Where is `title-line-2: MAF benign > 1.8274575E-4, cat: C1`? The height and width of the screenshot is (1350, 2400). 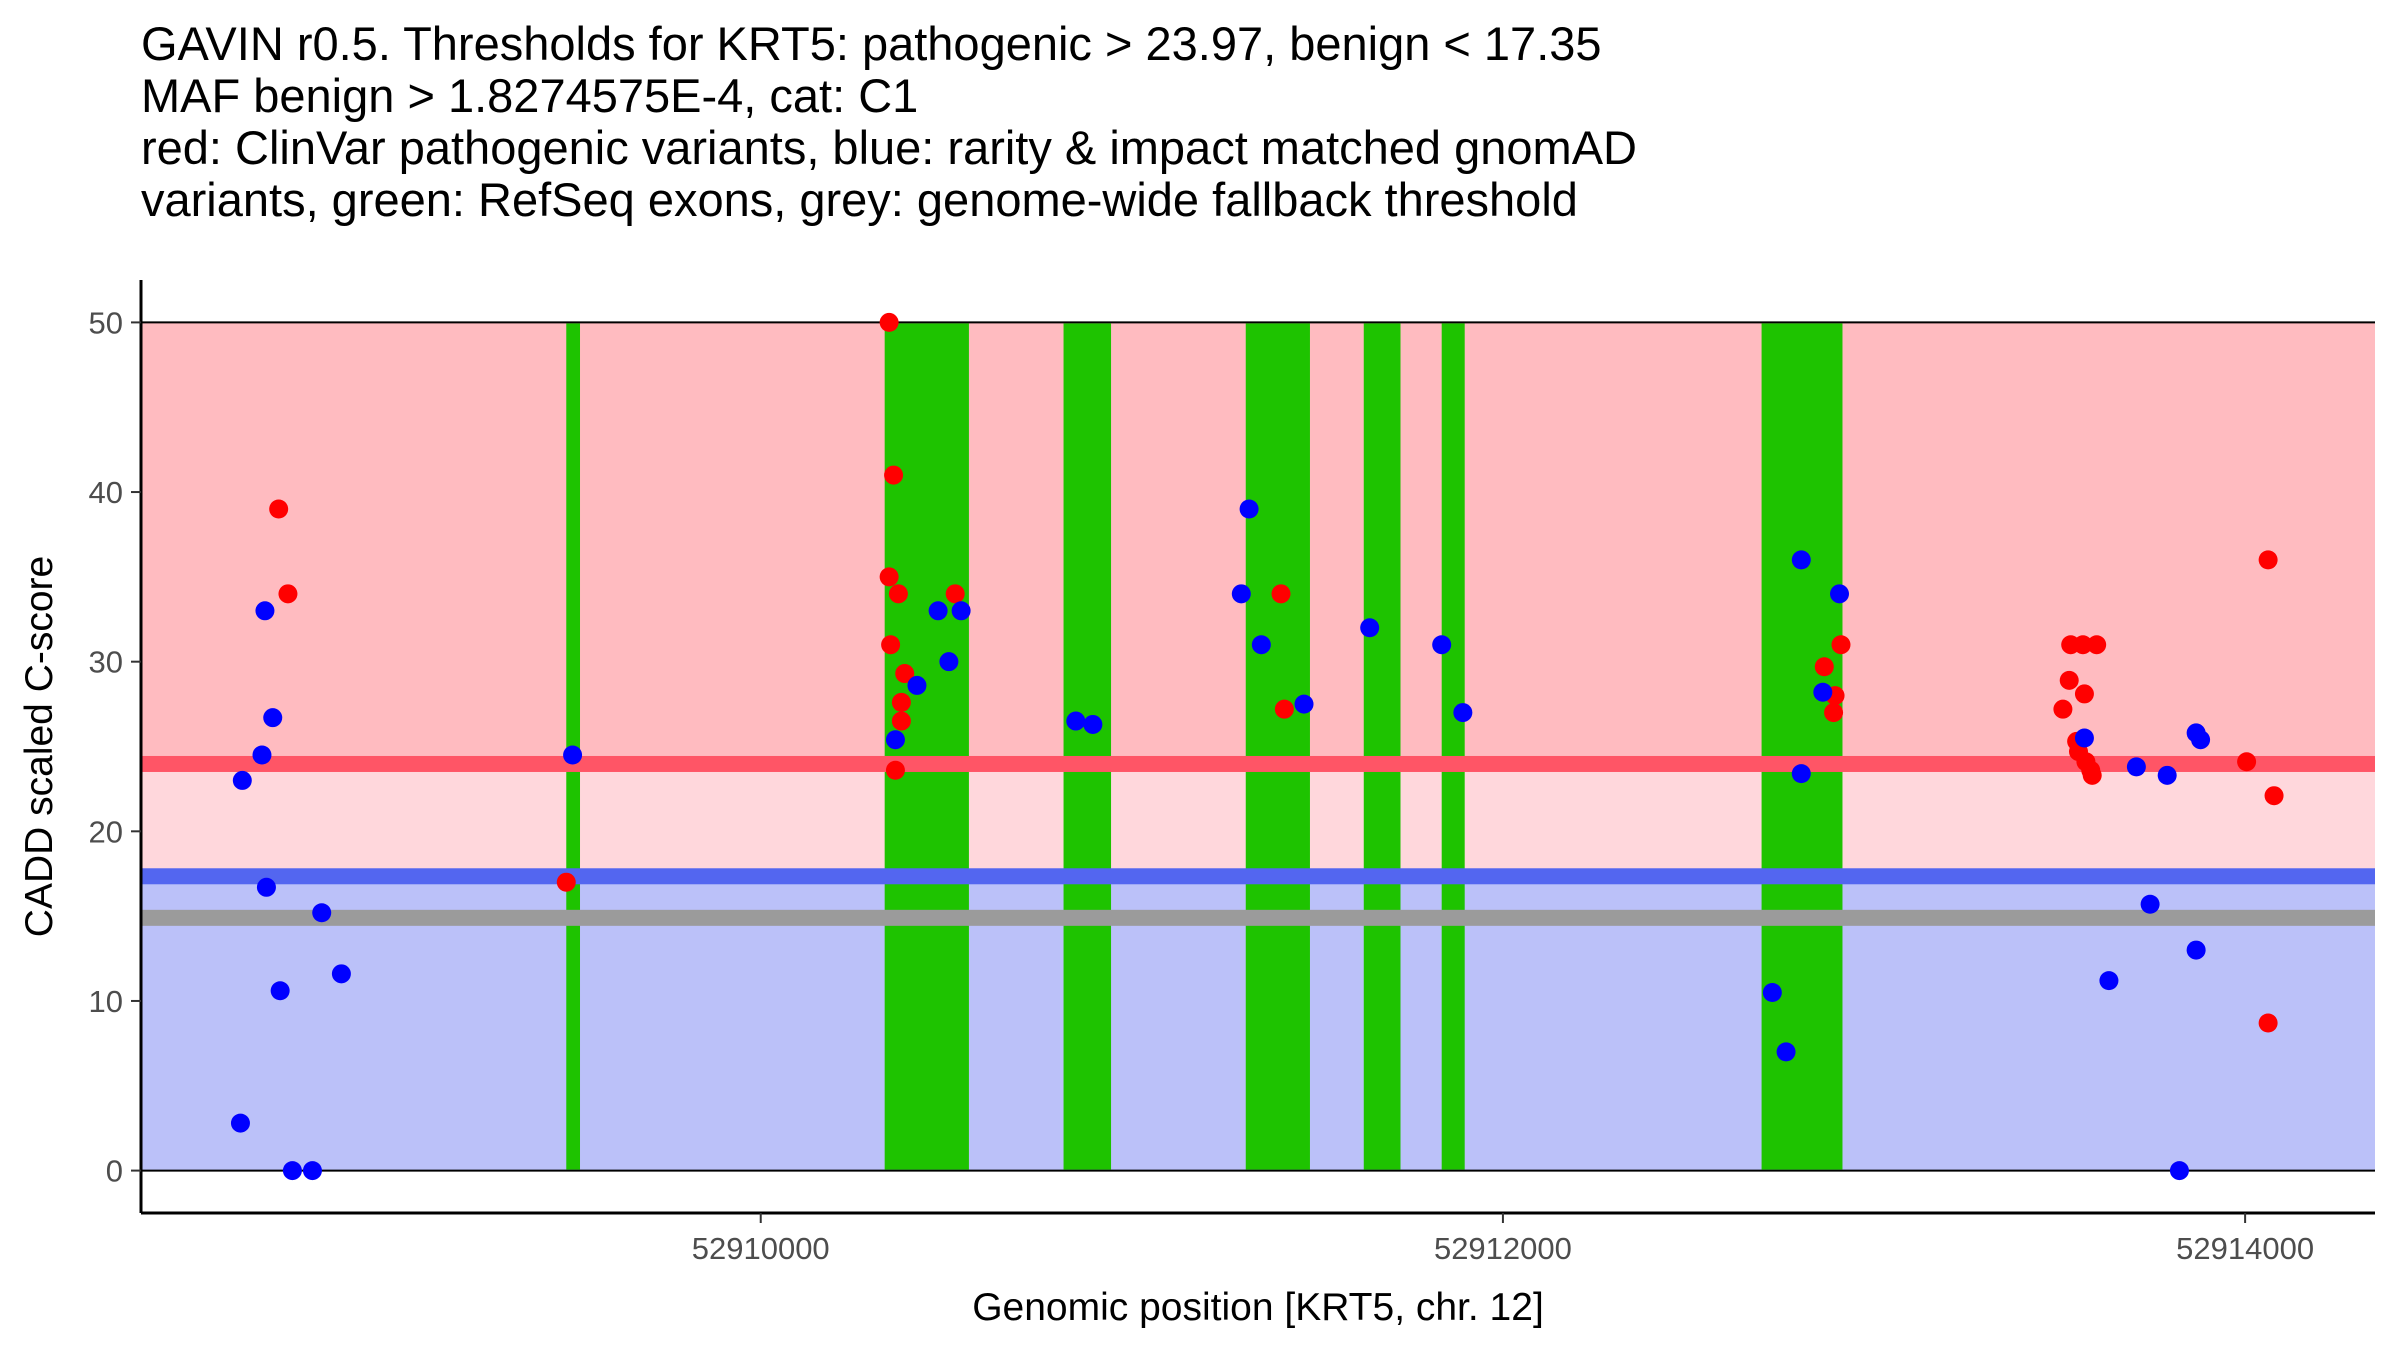
title-line-2: MAF benign > 1.8274575E-4, cat: C1 is located at coordinates (530, 95).